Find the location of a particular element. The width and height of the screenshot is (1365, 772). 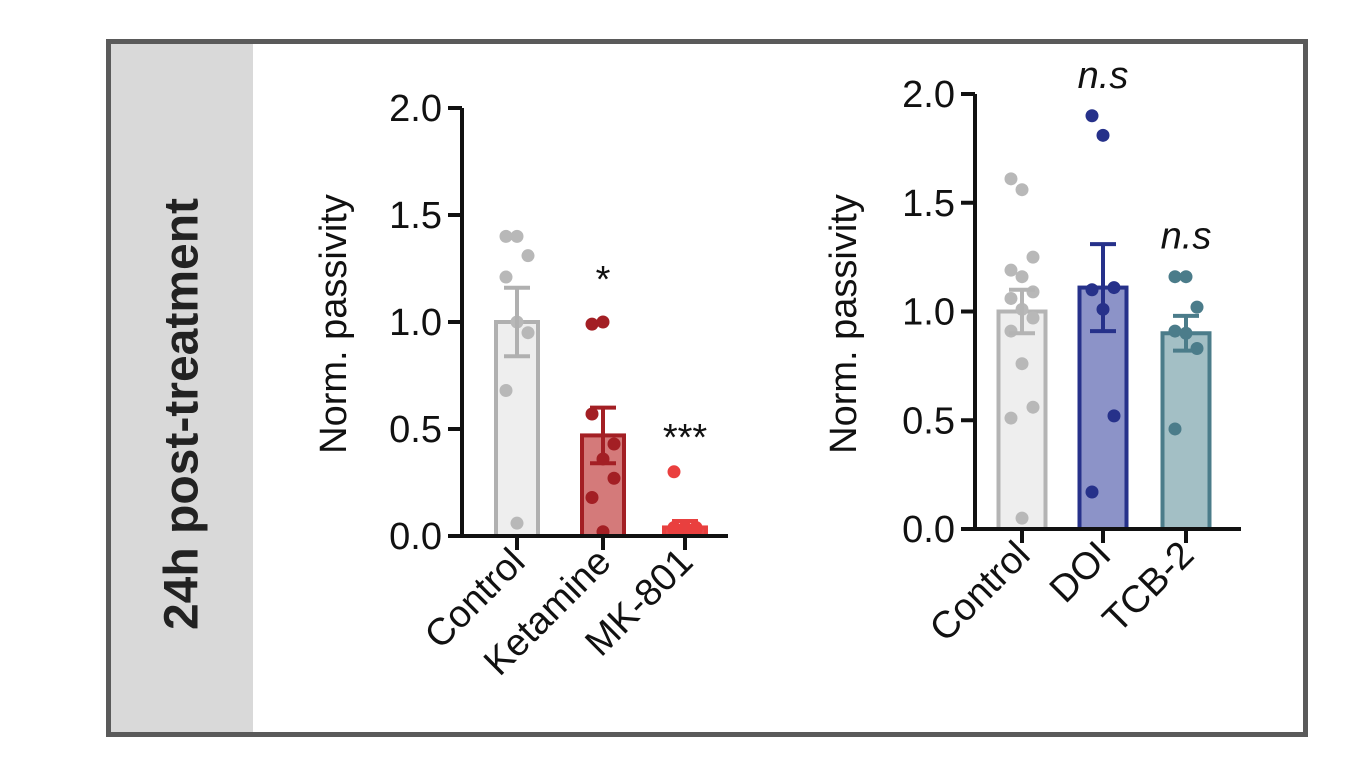

significance-marker: *** is located at coordinates (685, 438).